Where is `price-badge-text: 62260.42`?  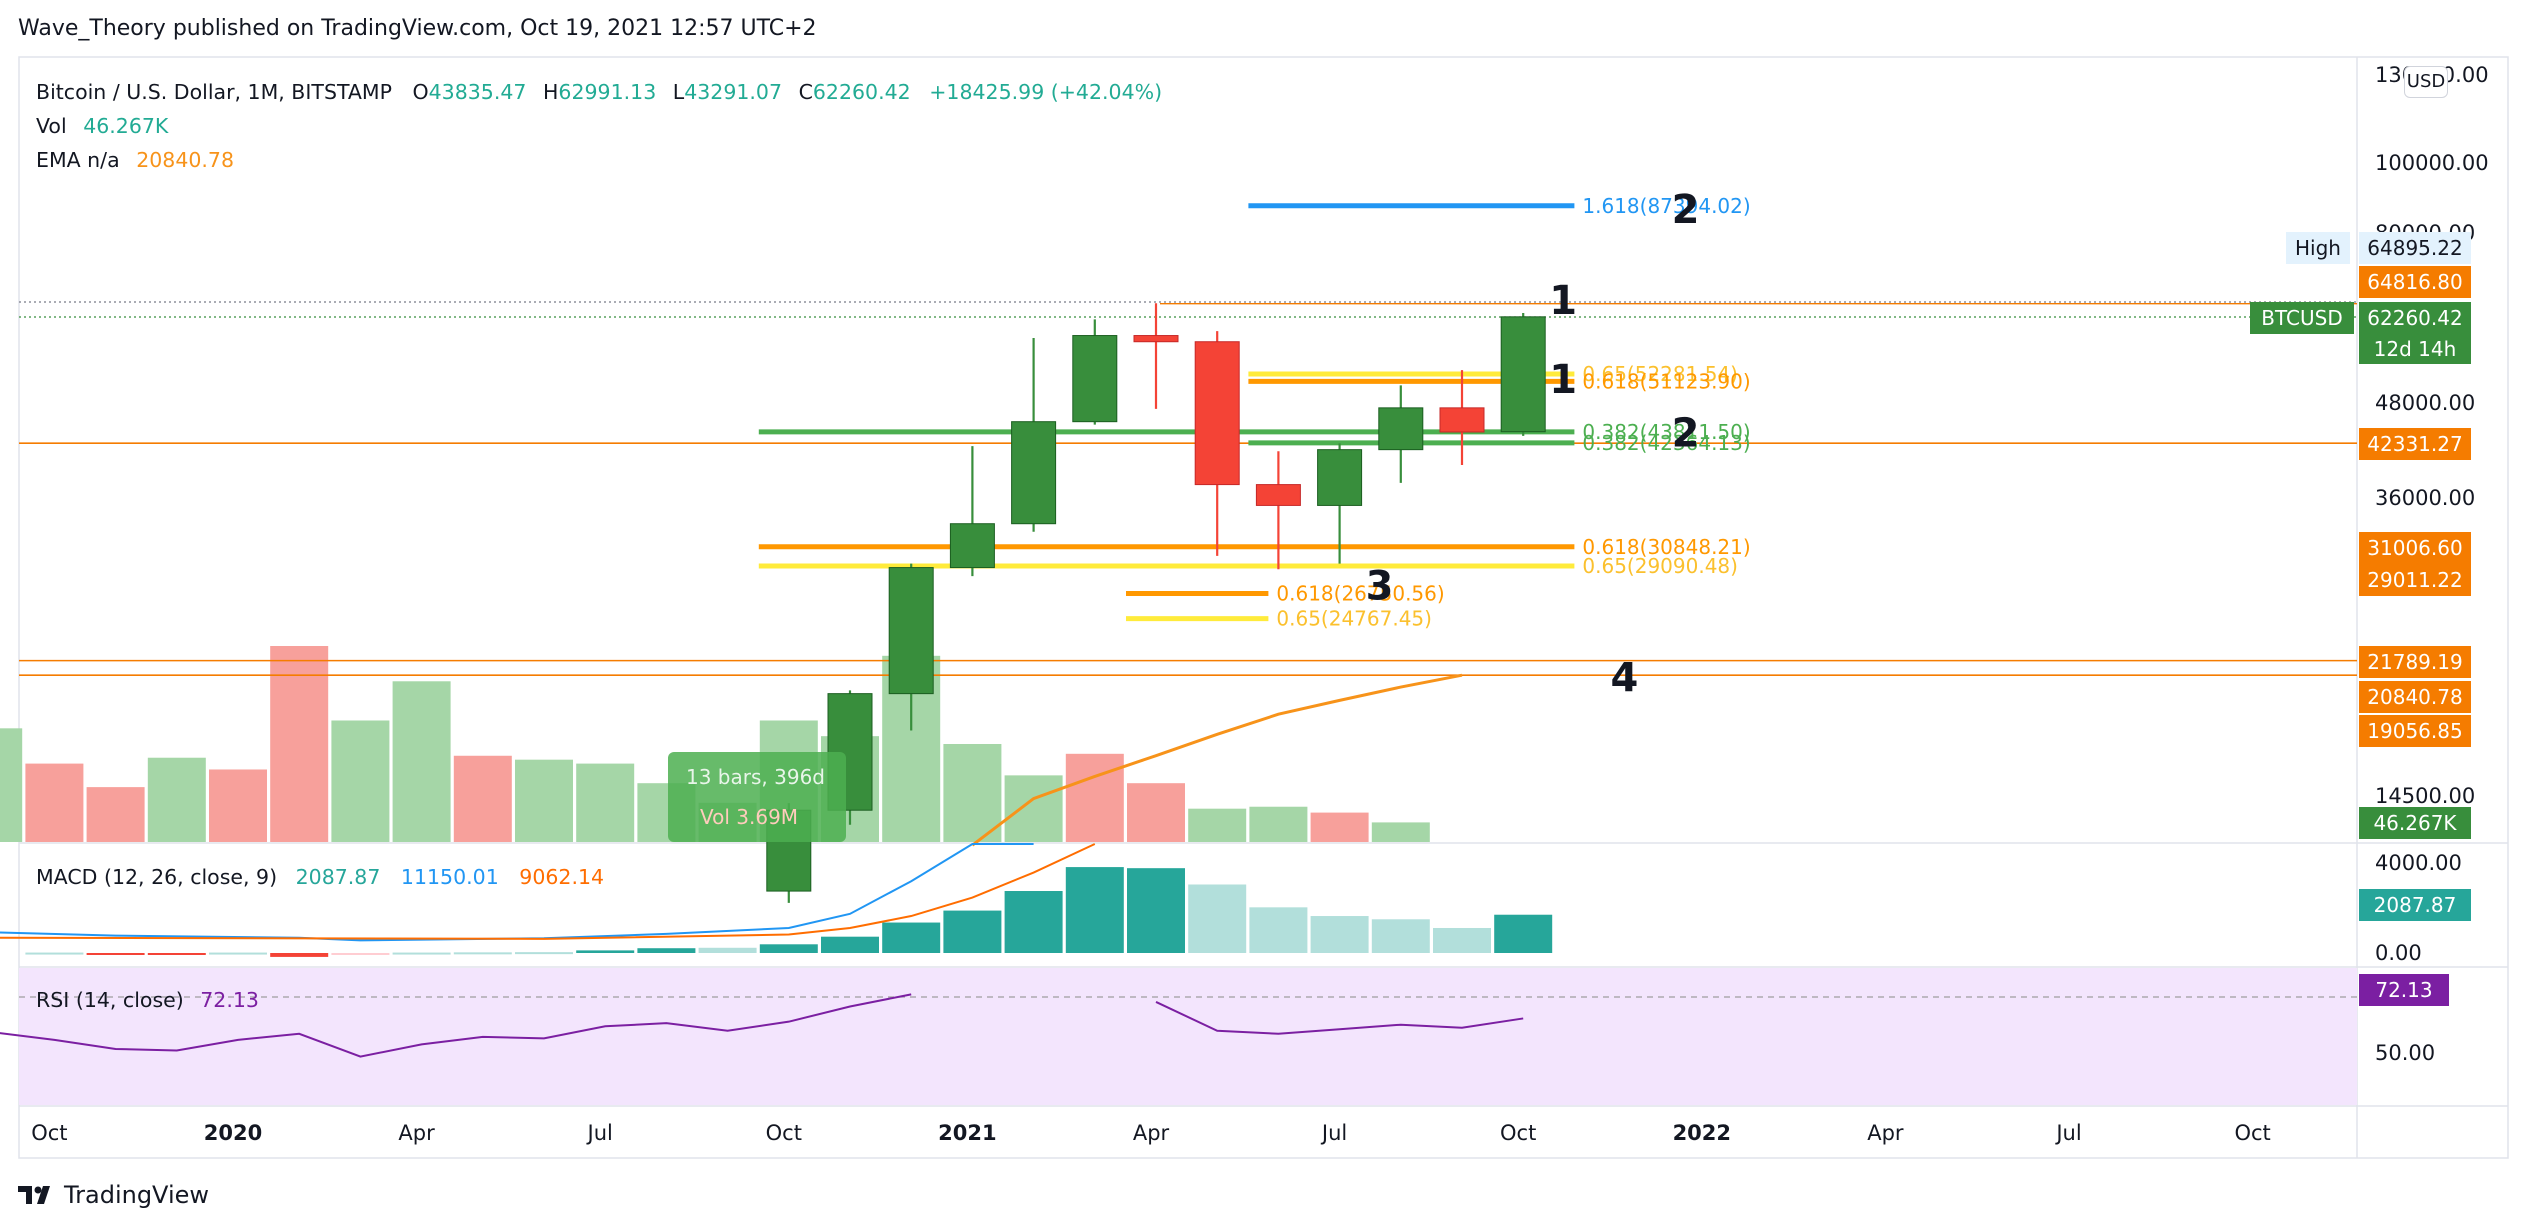 price-badge-text: 62260.42 is located at coordinates (2414, 318).